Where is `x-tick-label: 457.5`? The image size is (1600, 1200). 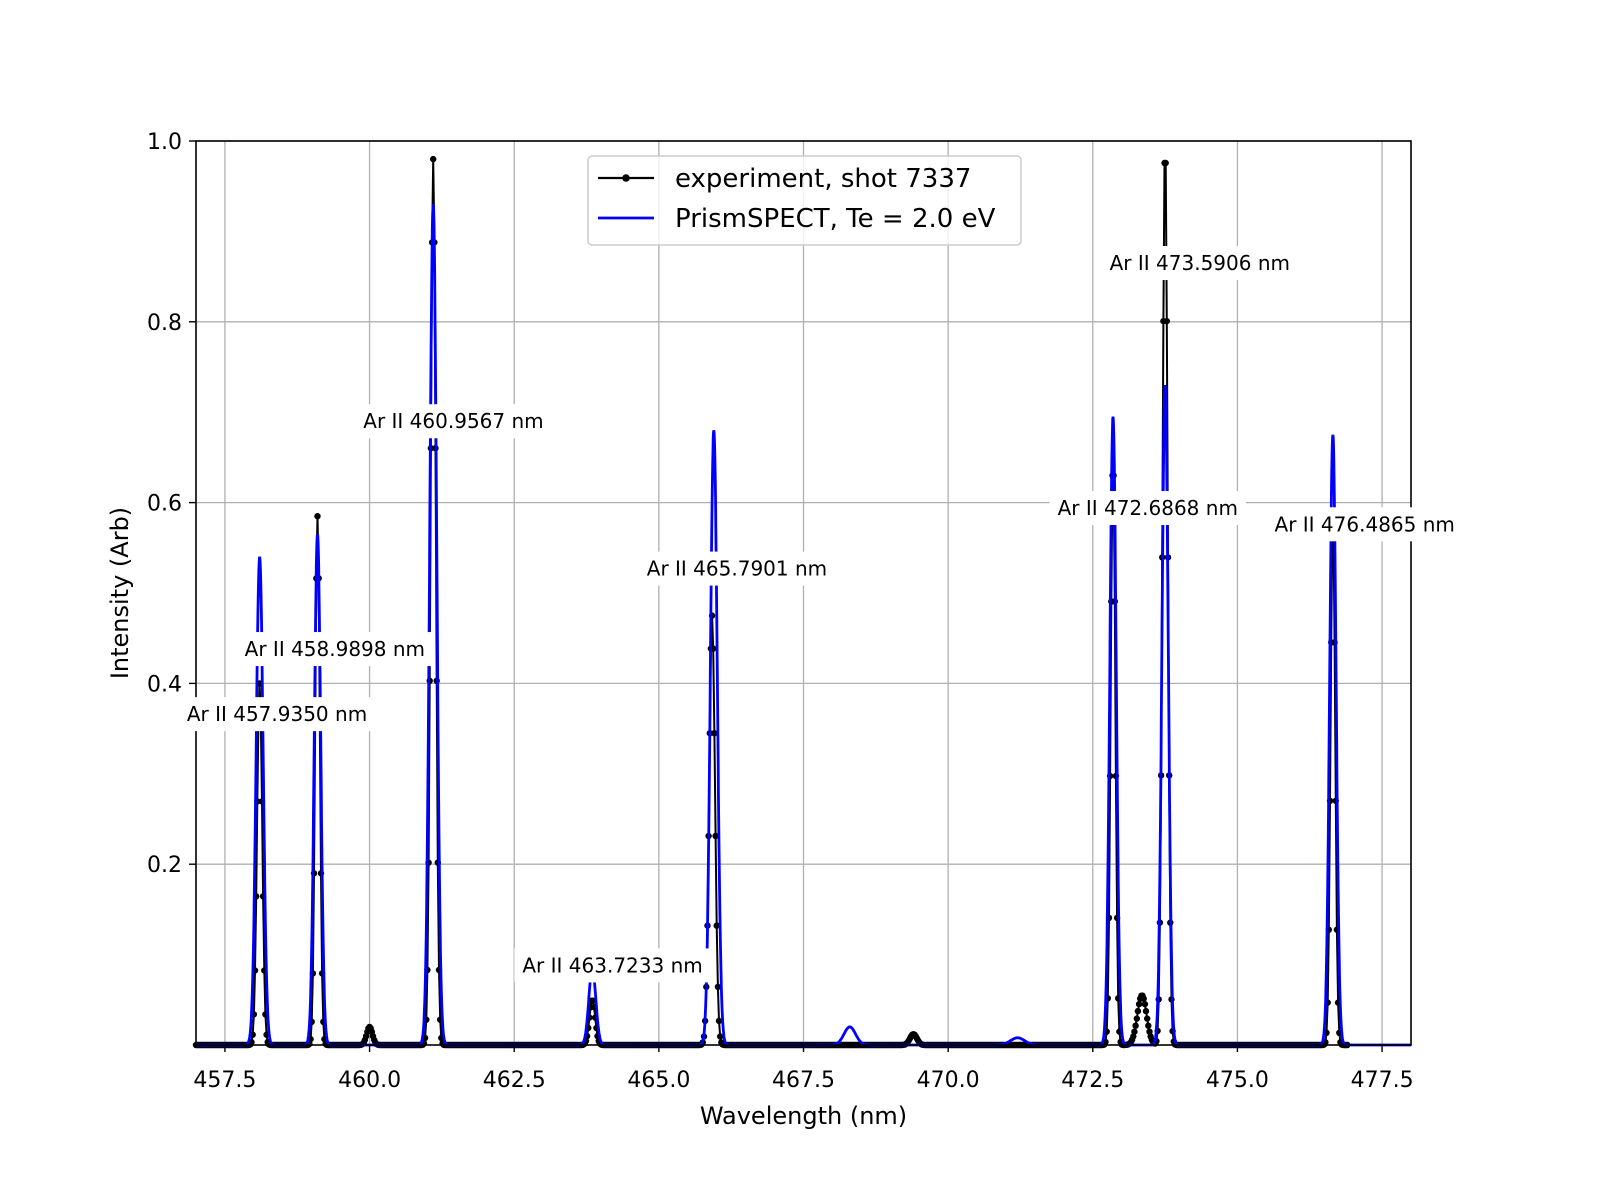 x-tick-label: 457.5 is located at coordinates (224, 1080).